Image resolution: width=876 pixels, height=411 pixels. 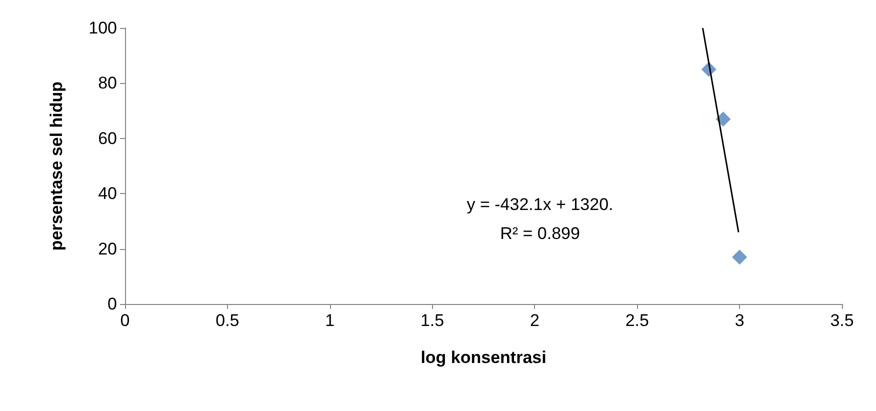 What do you see at coordinates (102, 28) in the screenshot?
I see `y-tick-label: 100` at bounding box center [102, 28].